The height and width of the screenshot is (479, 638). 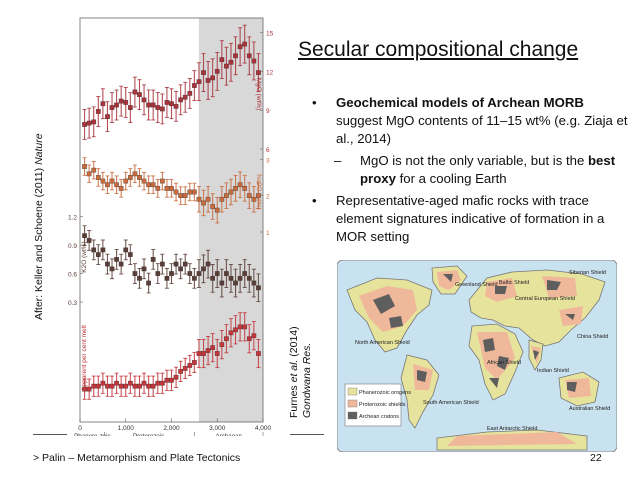 What do you see at coordinates (268, 150) in the screenshot?
I see `y-tick-label: 6` at bounding box center [268, 150].